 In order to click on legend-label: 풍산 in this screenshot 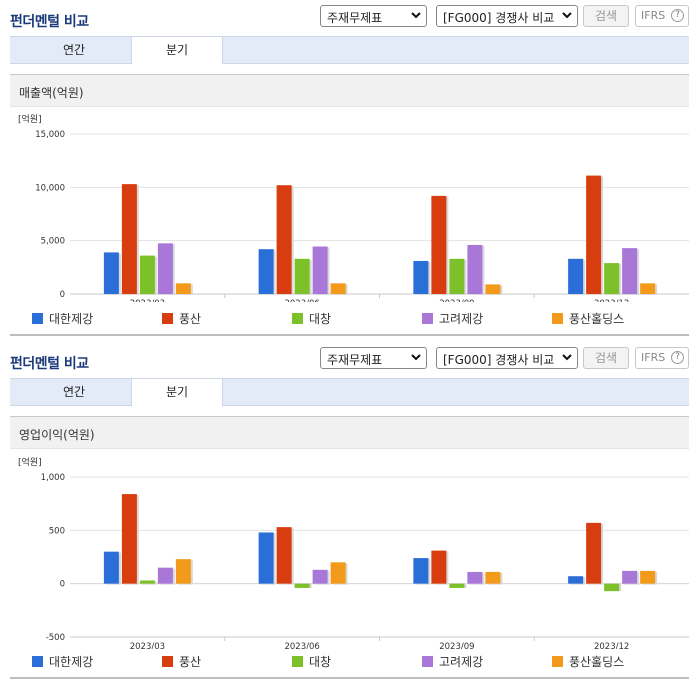, I will do `click(190, 319)`.